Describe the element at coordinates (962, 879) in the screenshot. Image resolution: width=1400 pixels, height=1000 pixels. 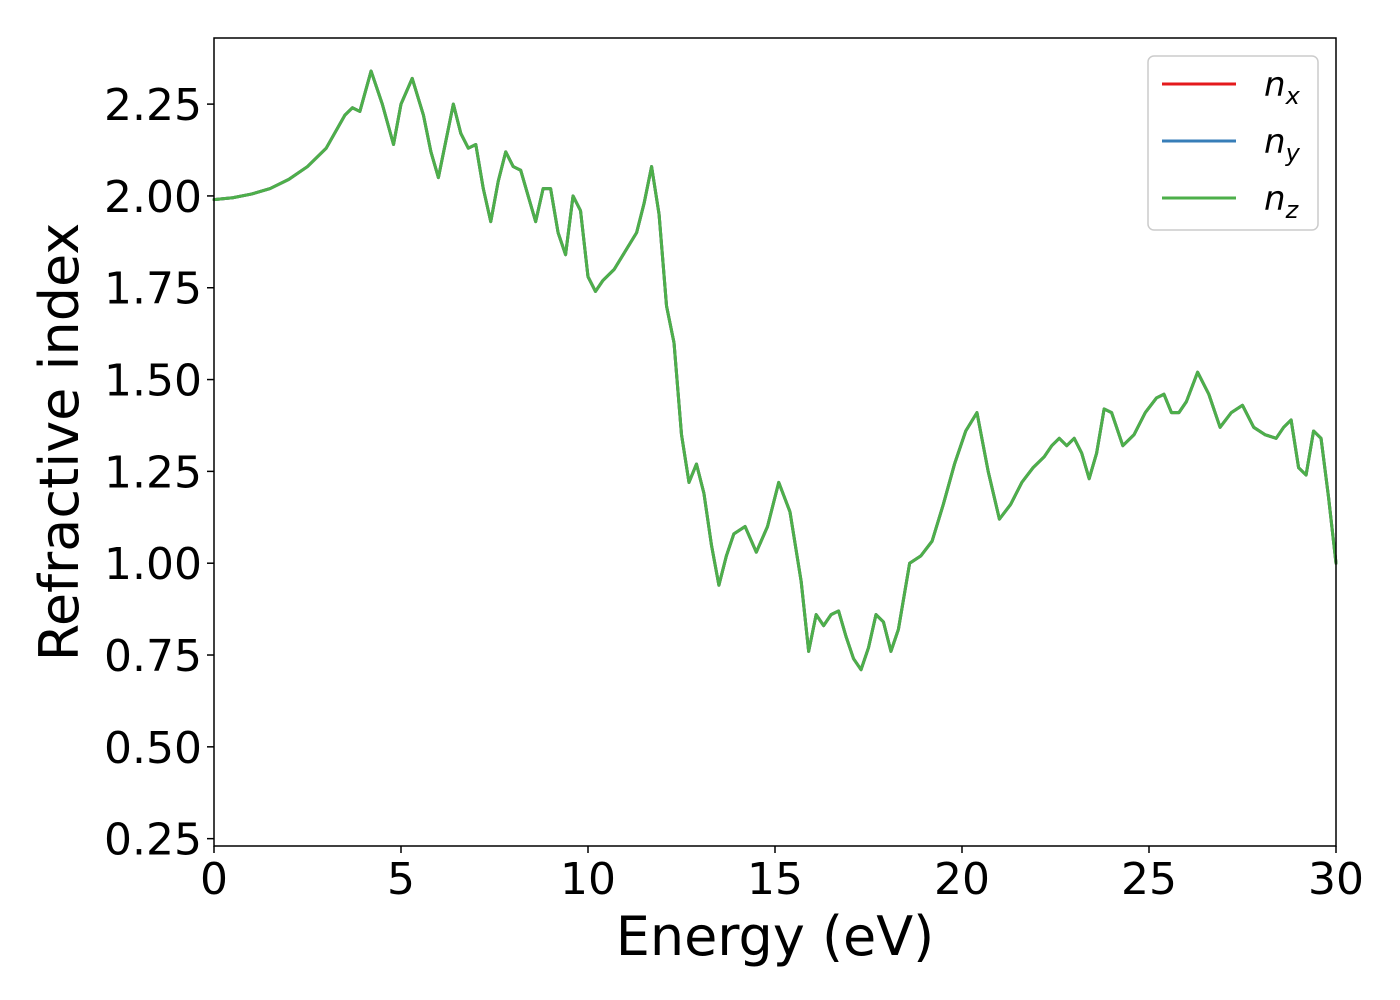
I see `x-tick-label: 20` at that location.